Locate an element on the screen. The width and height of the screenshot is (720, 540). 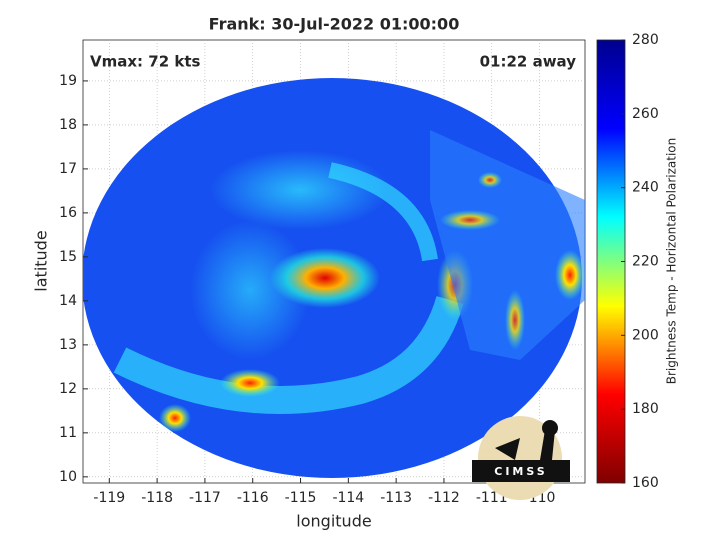
y-tick-label: 19 is located at coordinates (68, 81).